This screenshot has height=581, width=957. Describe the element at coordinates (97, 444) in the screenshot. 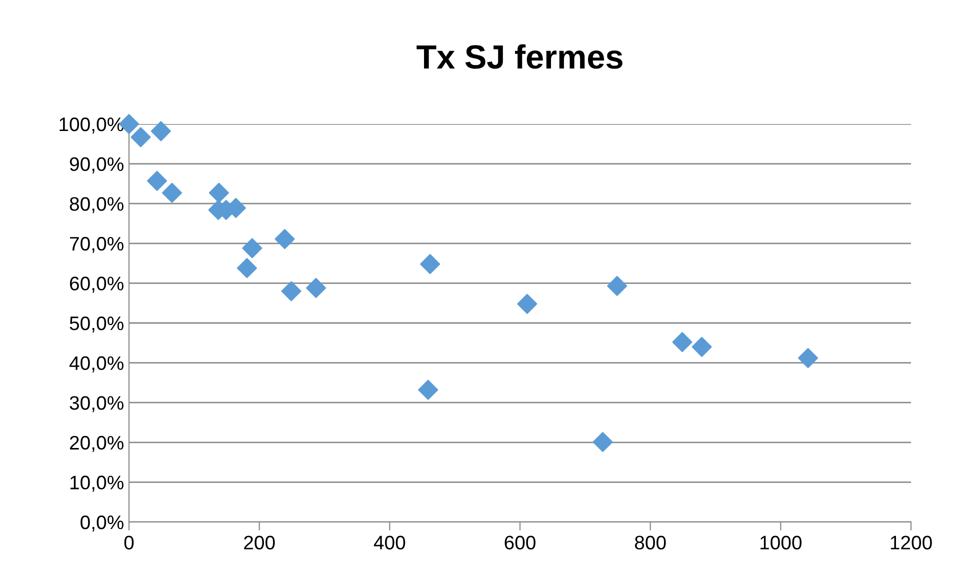

I see `y-tick-label: 20,0%` at that location.